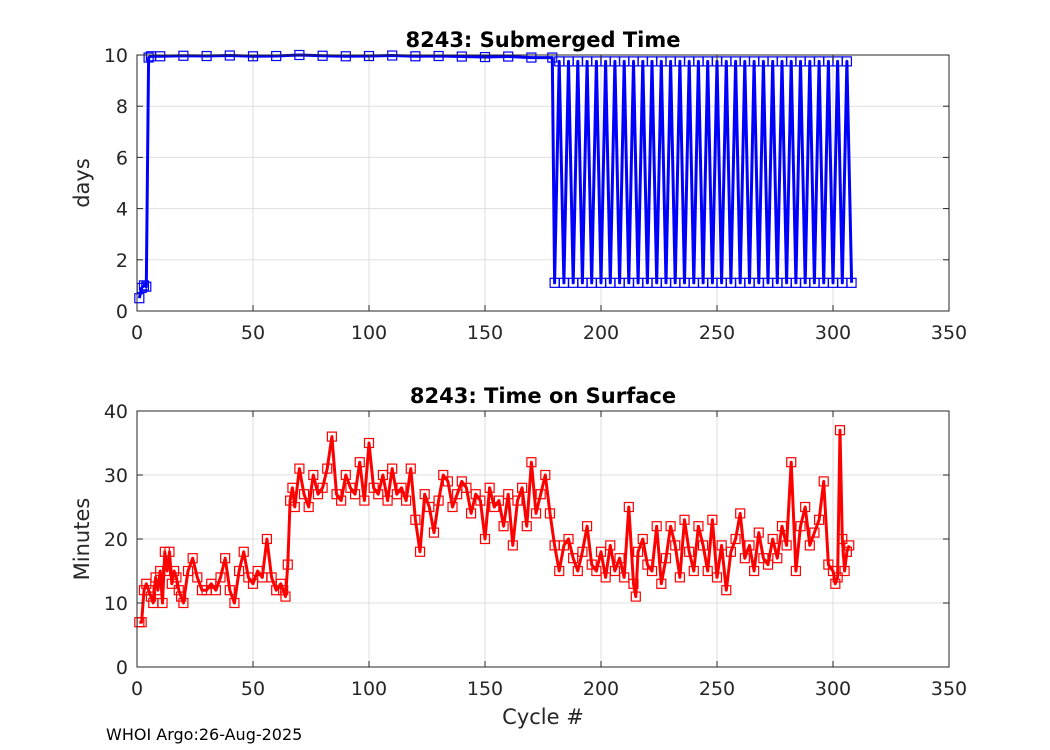 Image resolution: width=1050 pixels, height=750 pixels. I want to click on x-tick-label: 0, so click(137, 333).